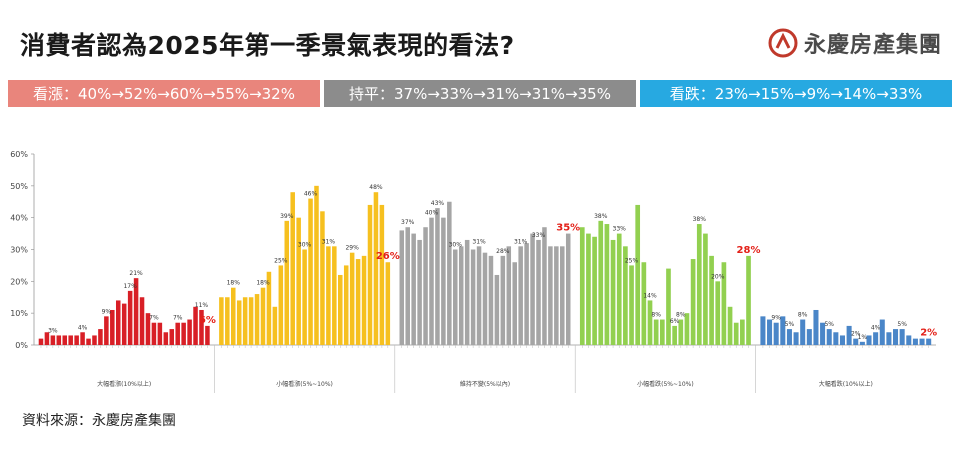  I want to click on data-label: 38%, so click(700, 219).